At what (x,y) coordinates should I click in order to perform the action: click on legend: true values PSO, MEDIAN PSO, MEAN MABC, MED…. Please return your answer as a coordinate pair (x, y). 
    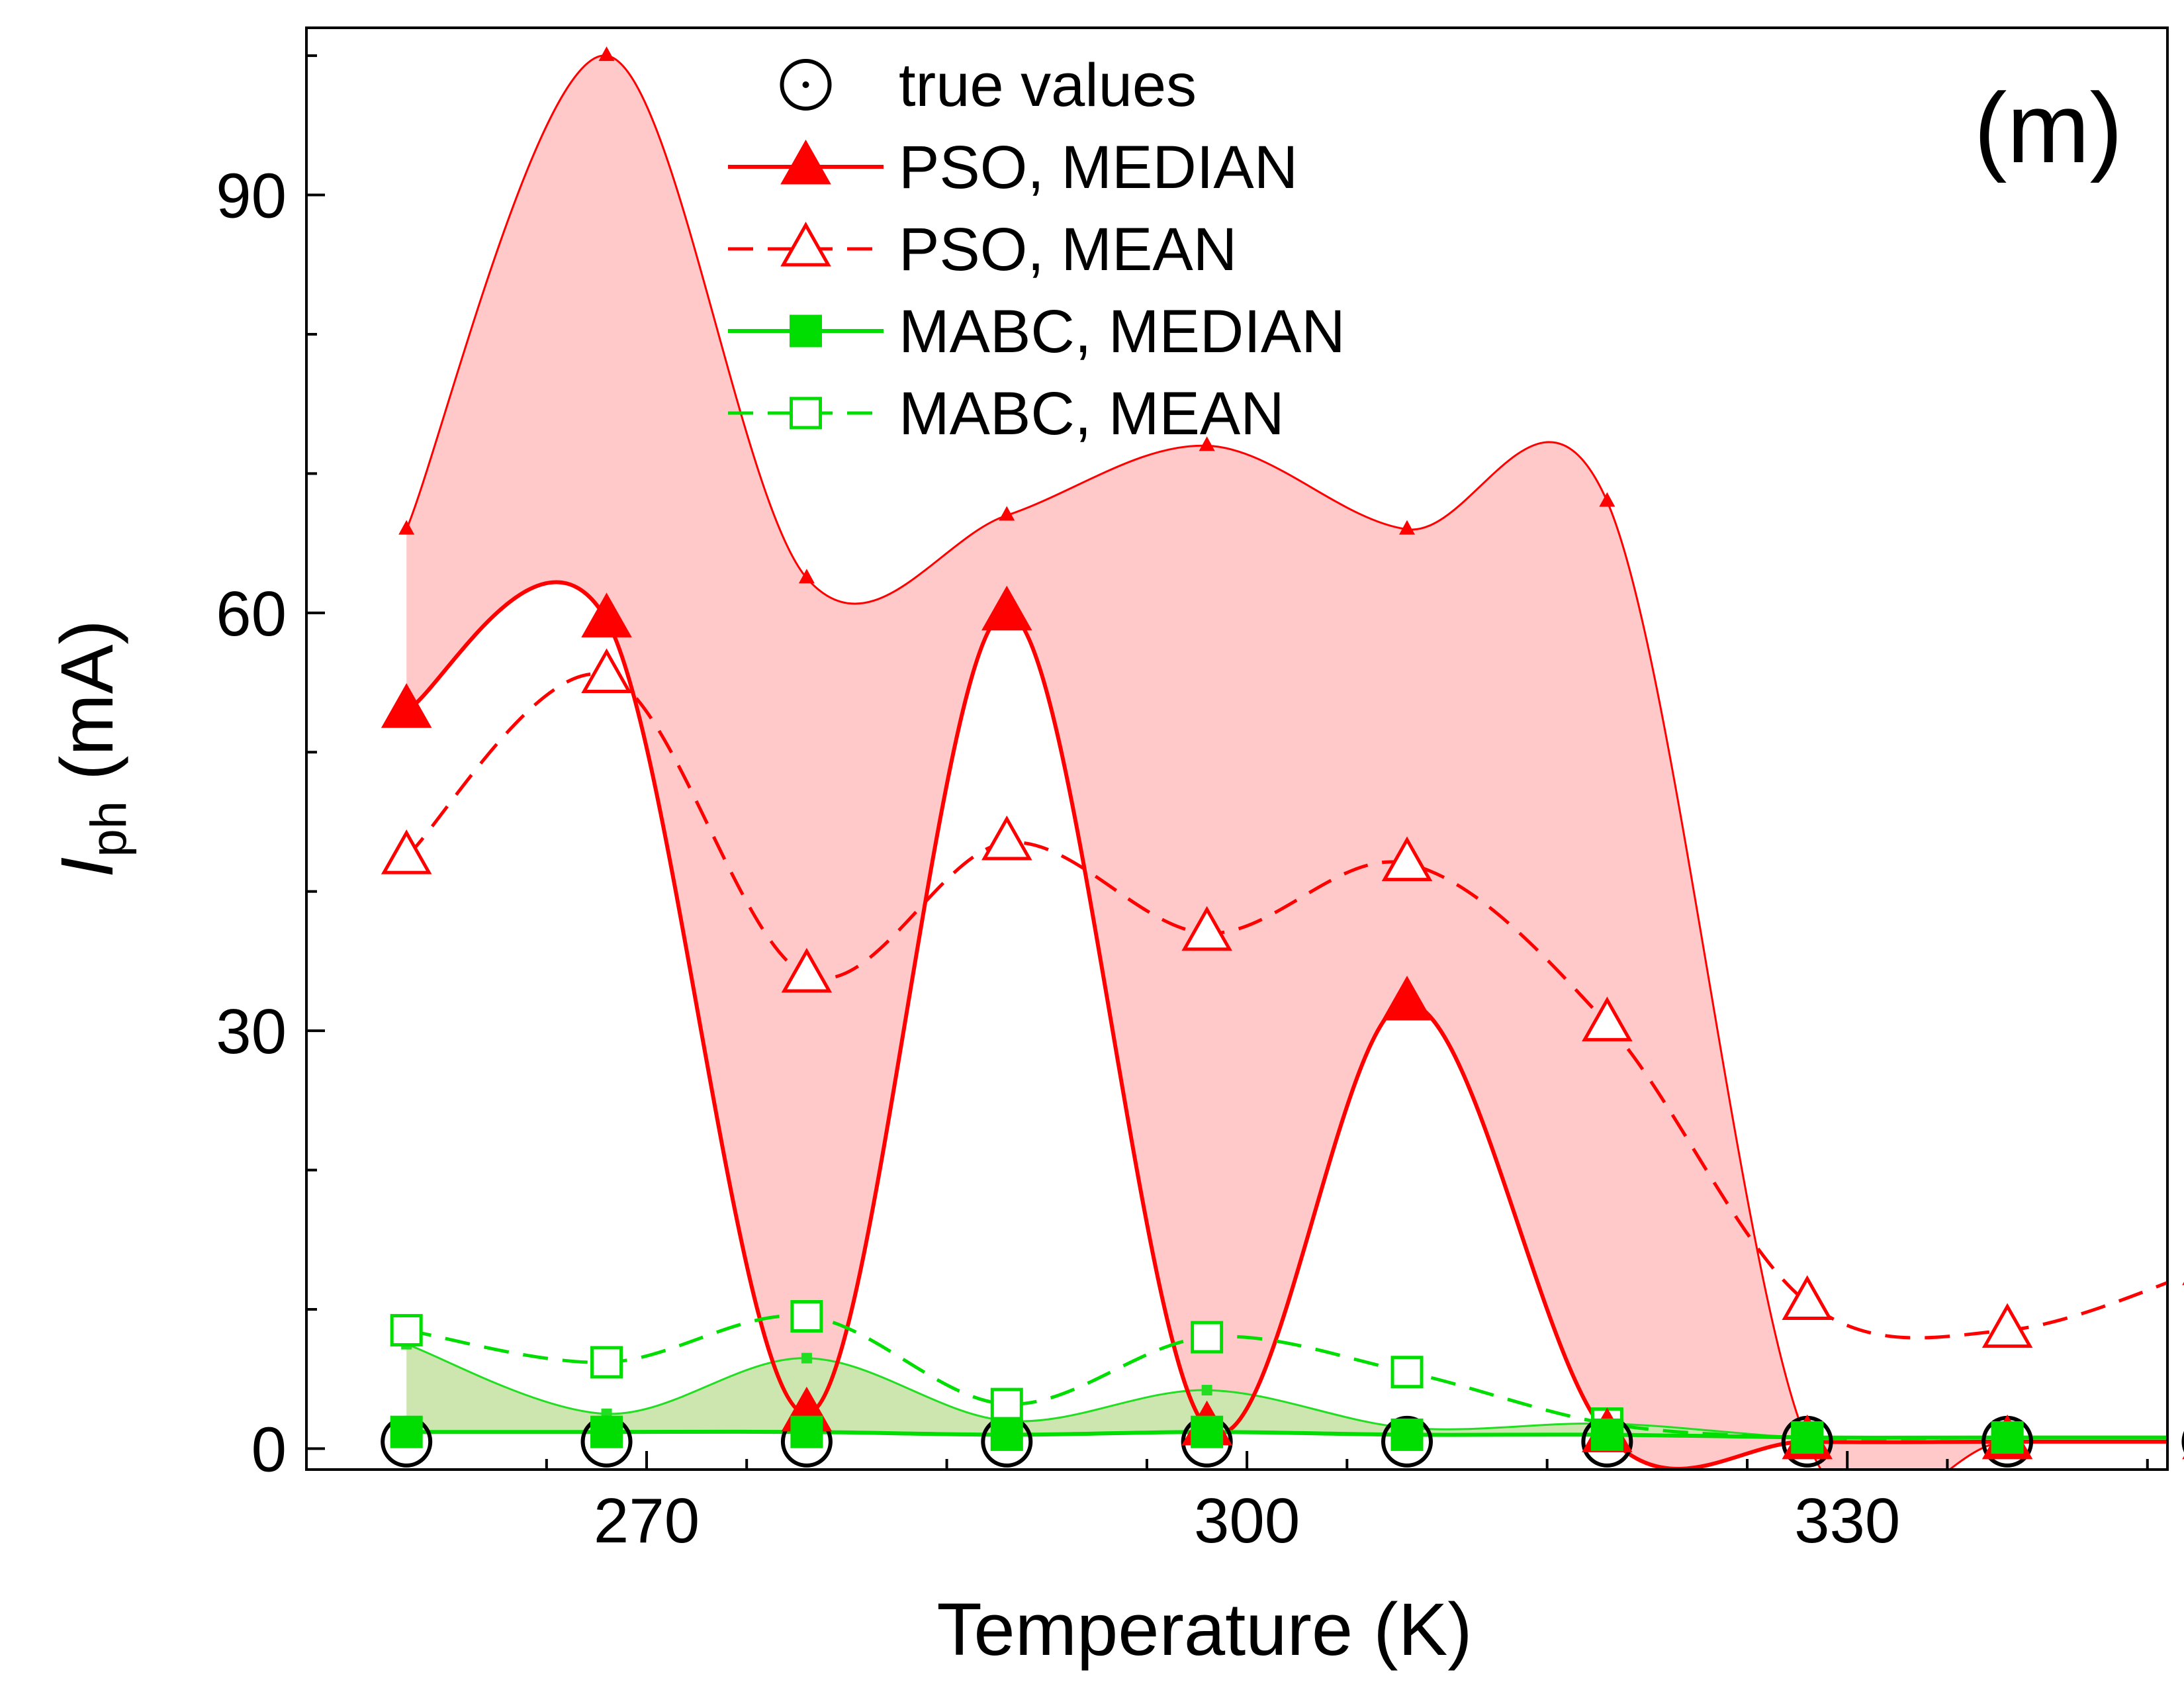
    Looking at the image, I should click on (1036, 249).